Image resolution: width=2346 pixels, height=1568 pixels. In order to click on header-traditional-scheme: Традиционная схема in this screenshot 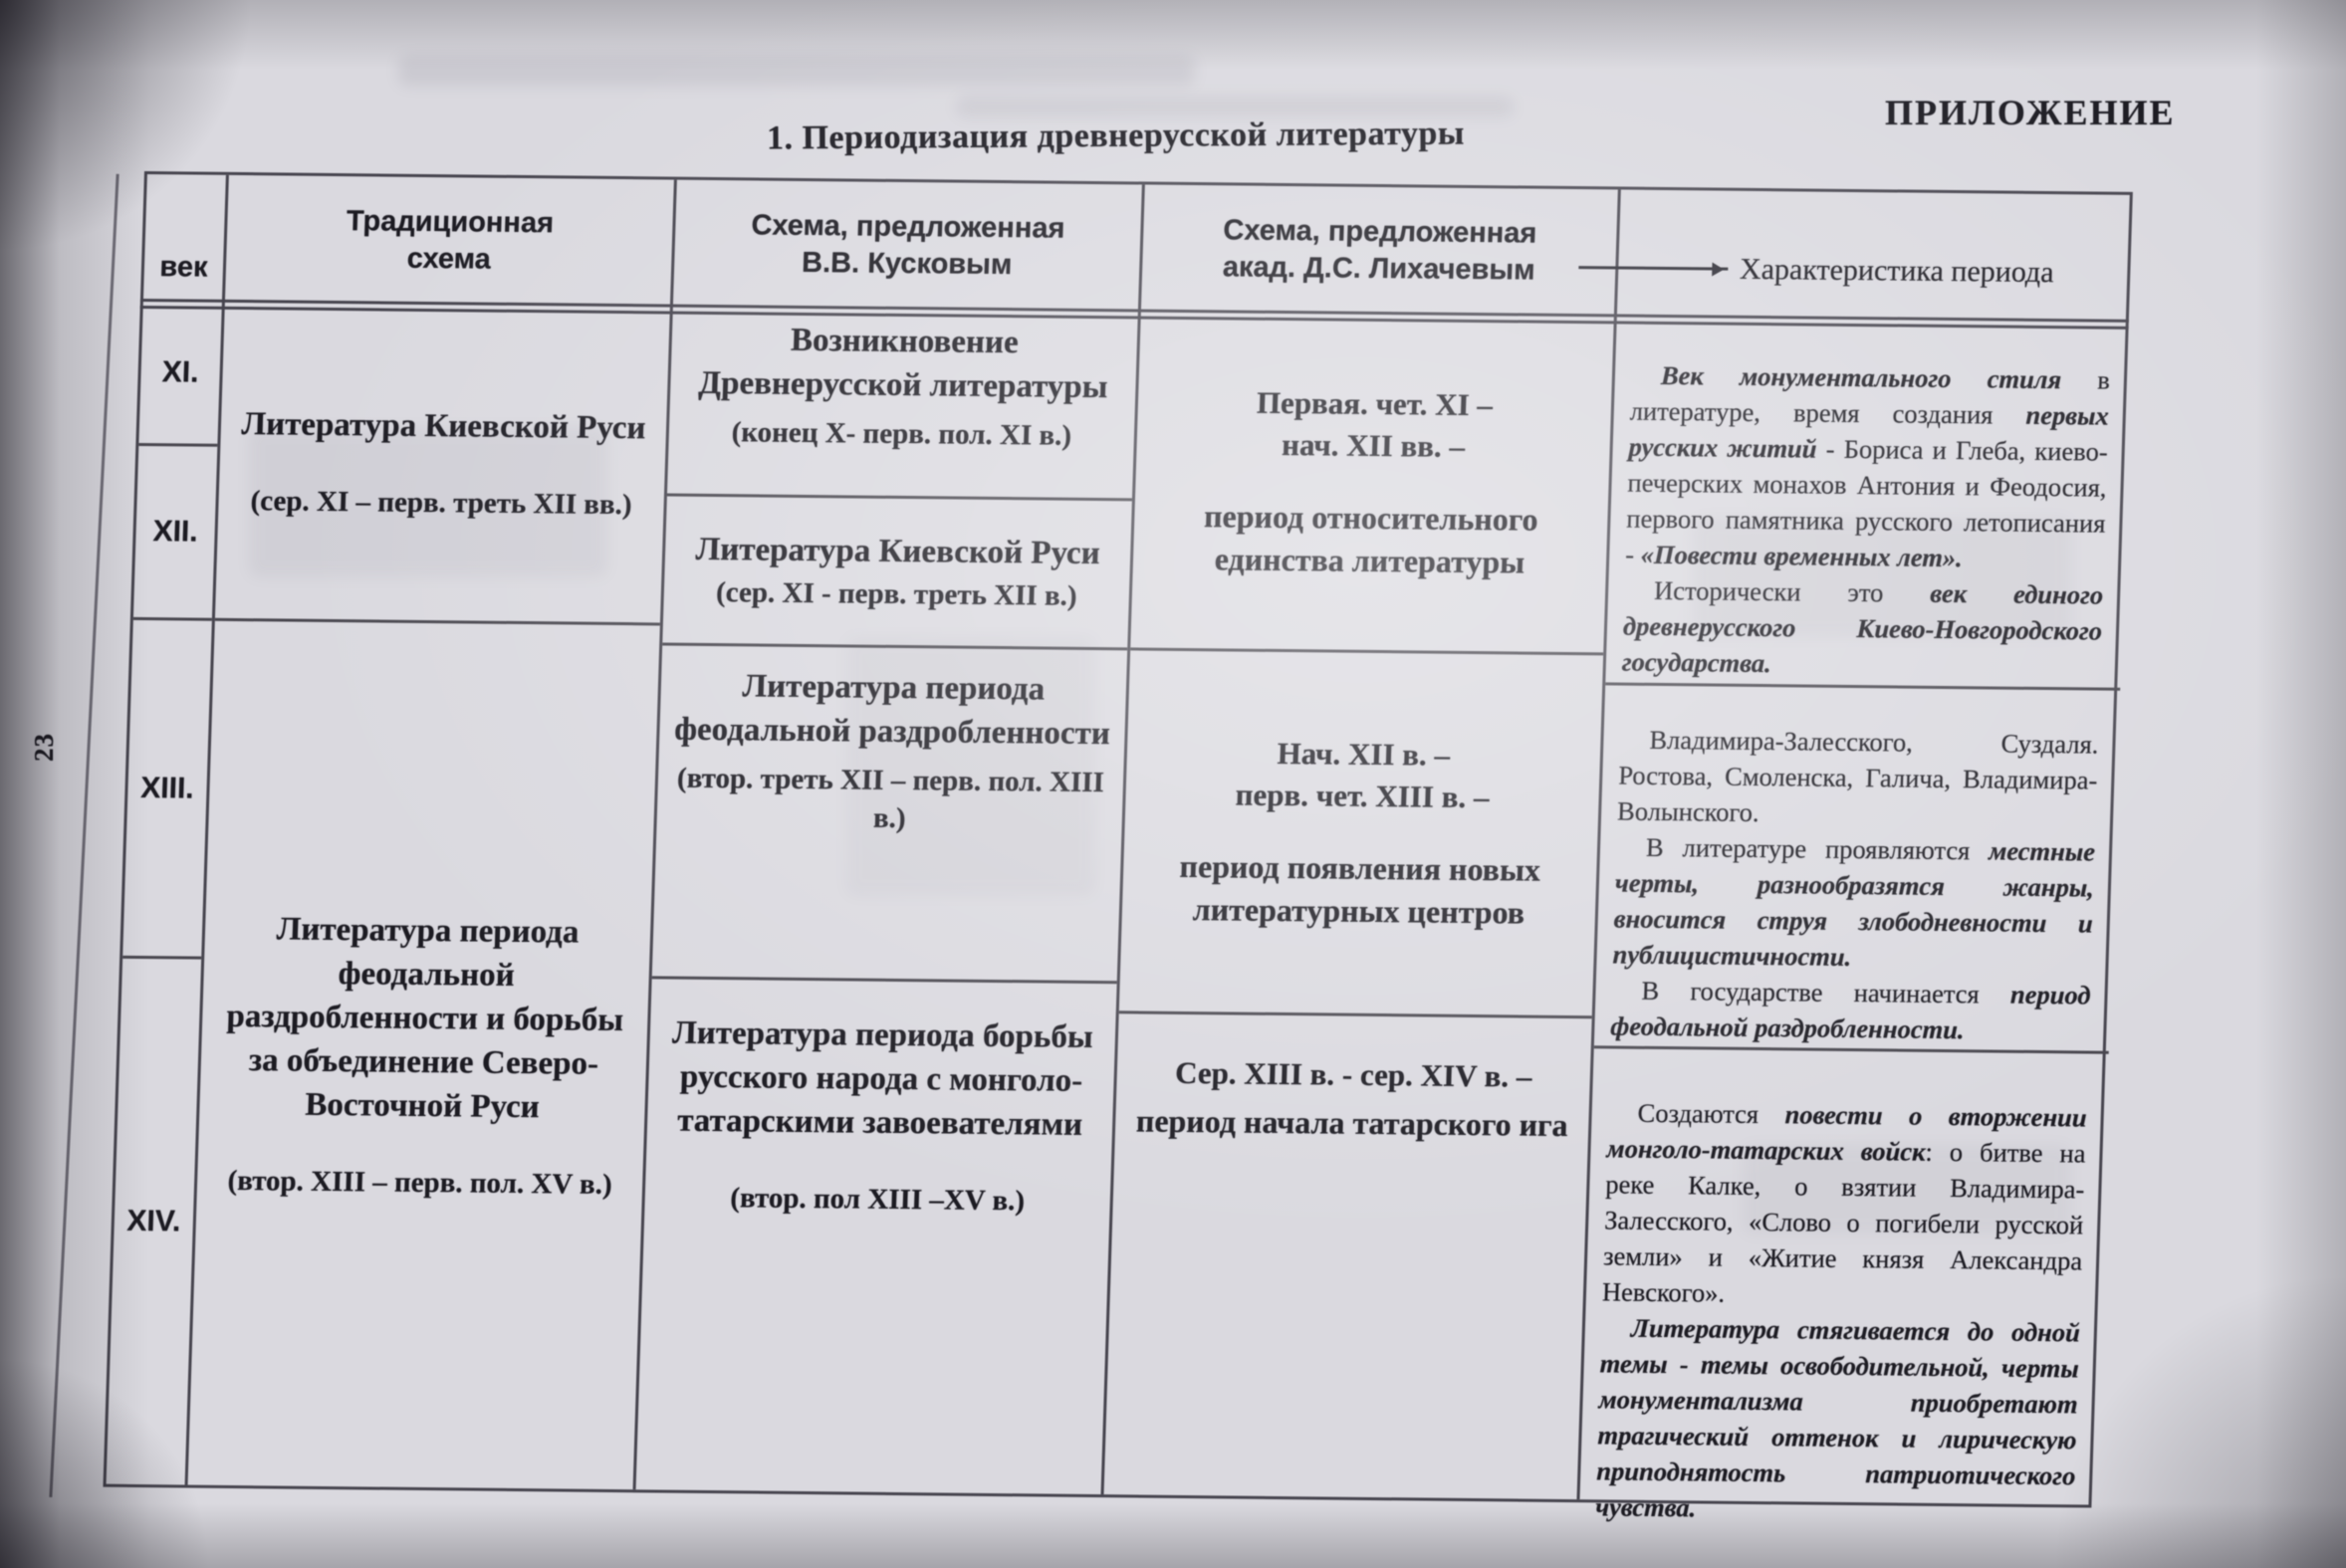, I will do `click(451, 241)`.